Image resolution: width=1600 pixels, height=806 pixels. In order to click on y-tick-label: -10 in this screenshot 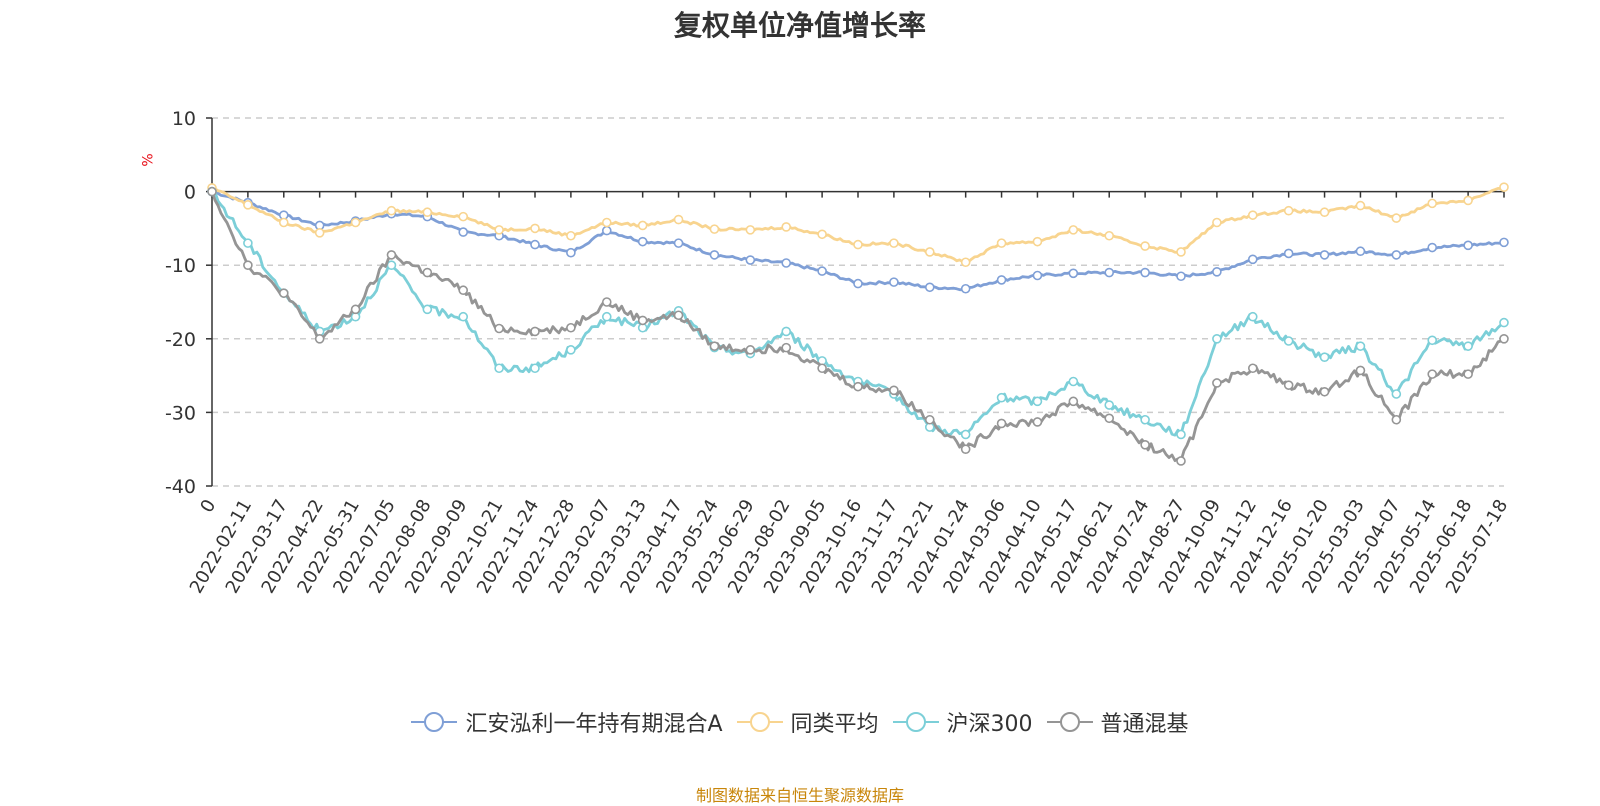, I will do `click(180, 266)`.